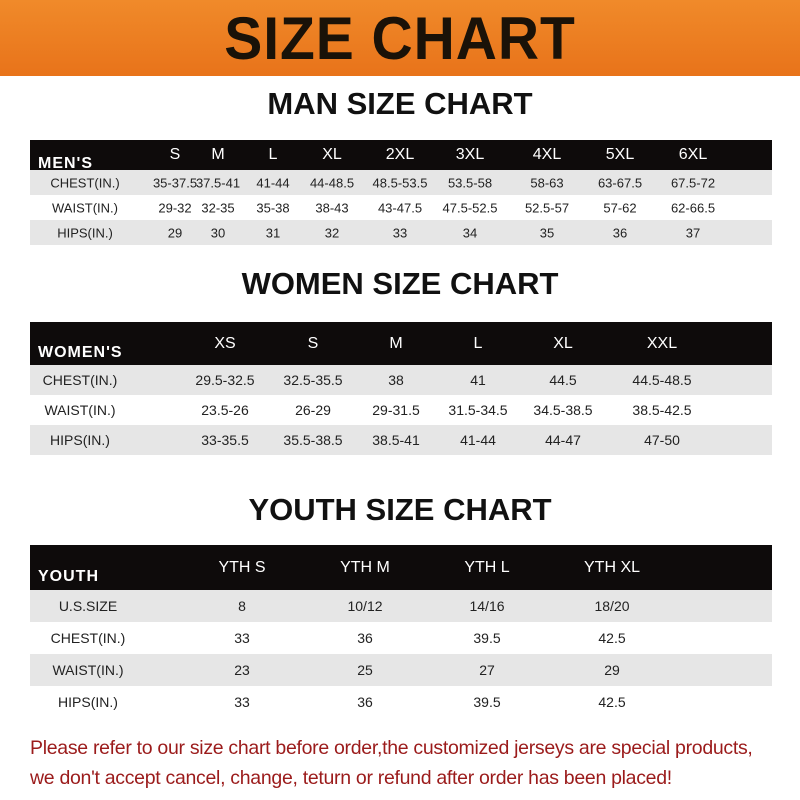 The image size is (800, 800). I want to click on men-chart-title: MAN SIZE CHART, so click(400, 103).